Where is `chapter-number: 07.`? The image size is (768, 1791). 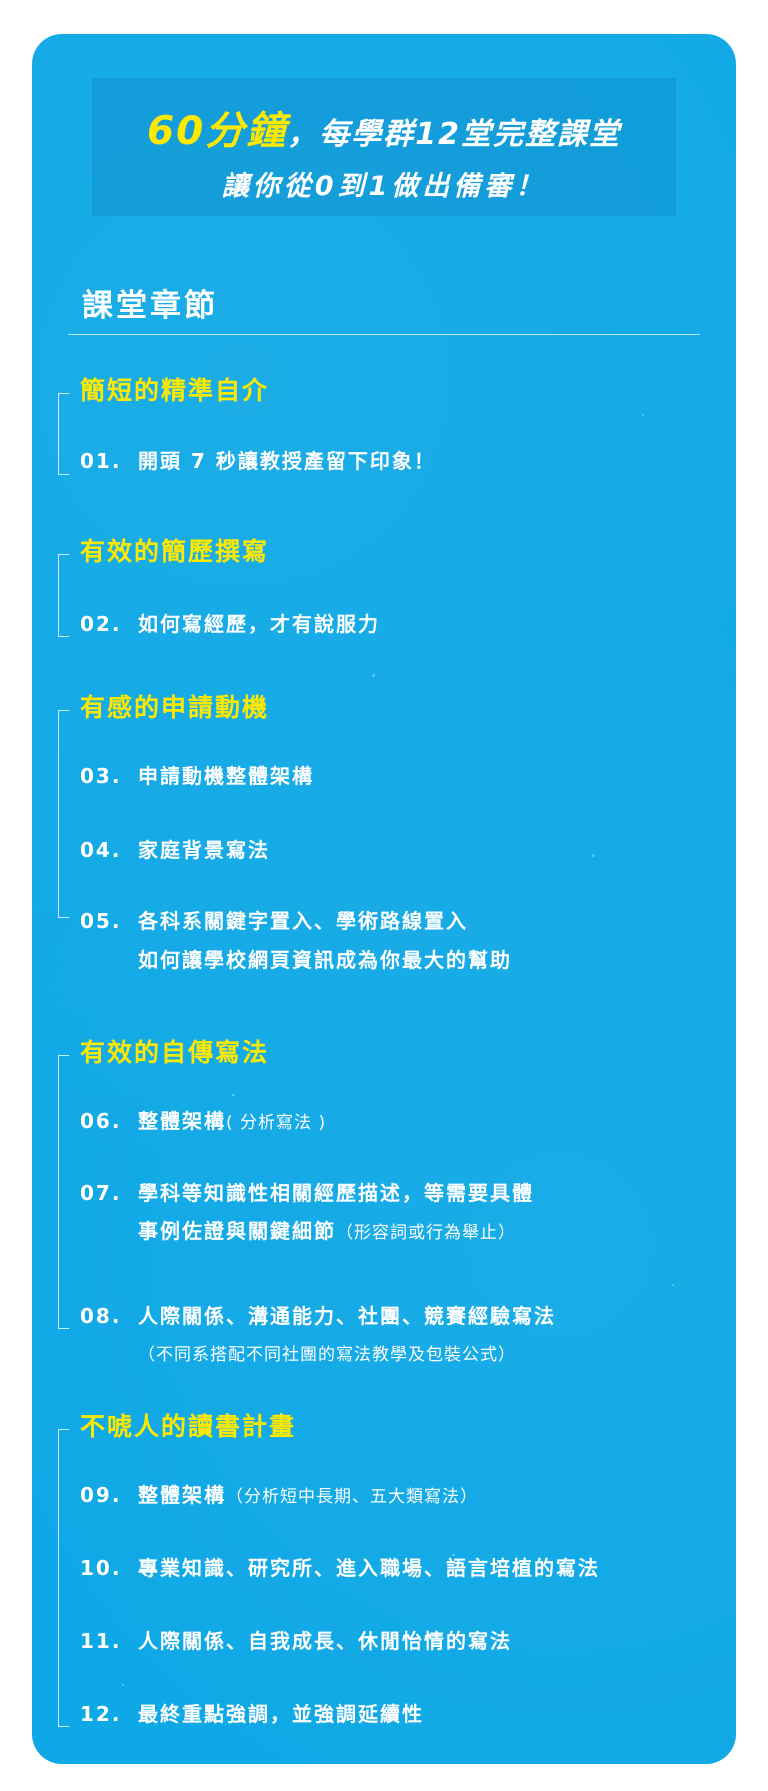 chapter-number: 07. is located at coordinates (101, 1193).